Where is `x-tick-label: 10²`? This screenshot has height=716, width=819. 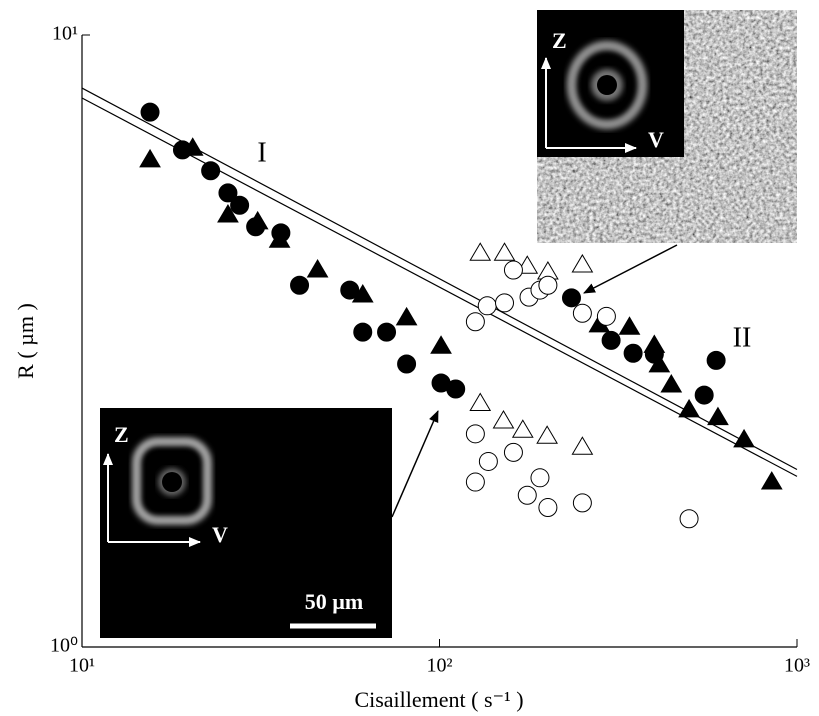 x-tick-label: 10² is located at coordinates (440, 666).